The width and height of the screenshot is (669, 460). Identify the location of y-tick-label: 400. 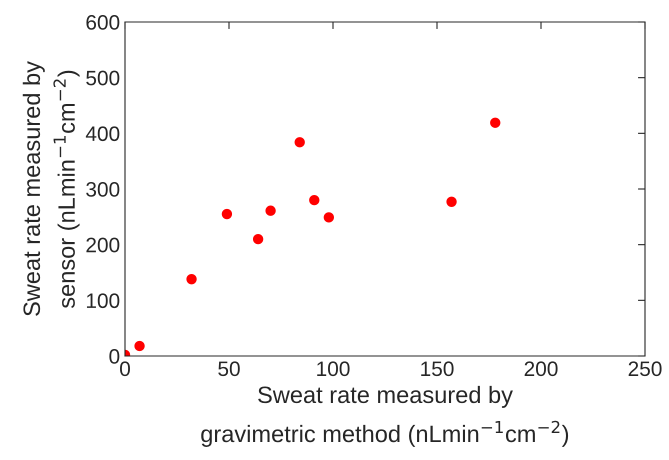
(103, 134).